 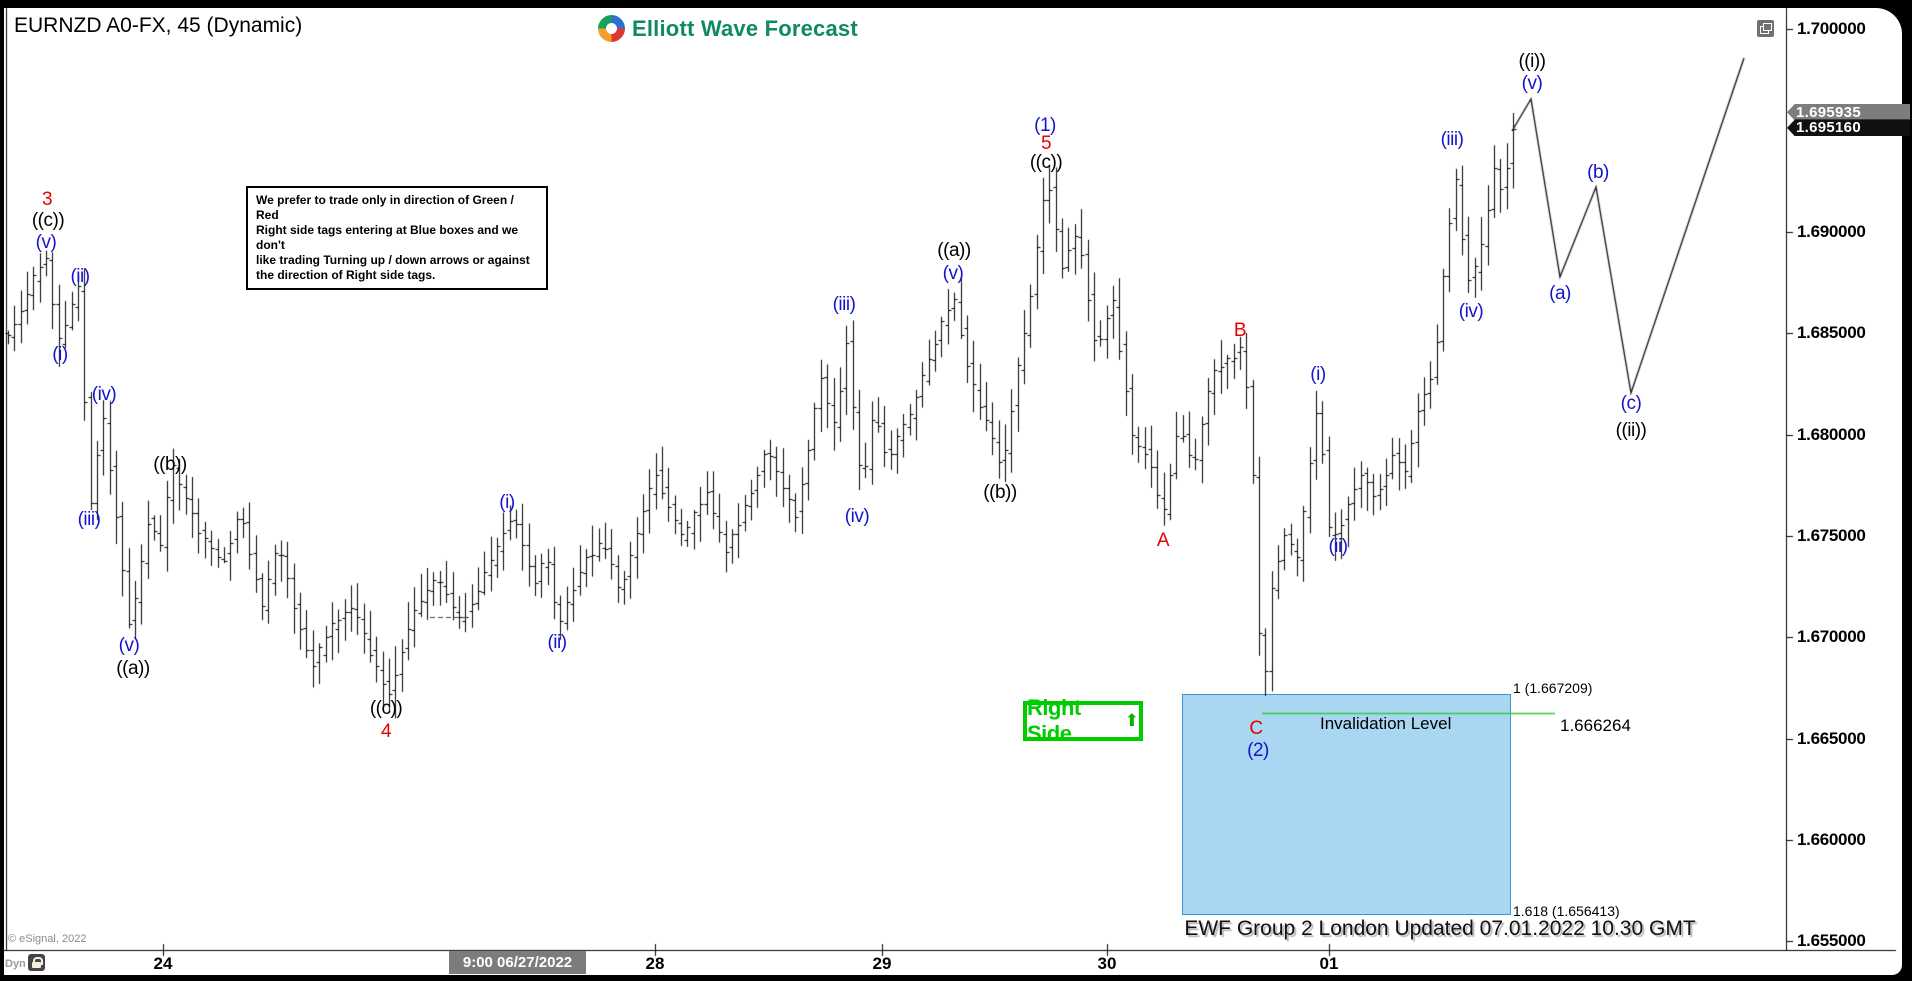 I want to click on wave-label: C, so click(x=1256, y=728).